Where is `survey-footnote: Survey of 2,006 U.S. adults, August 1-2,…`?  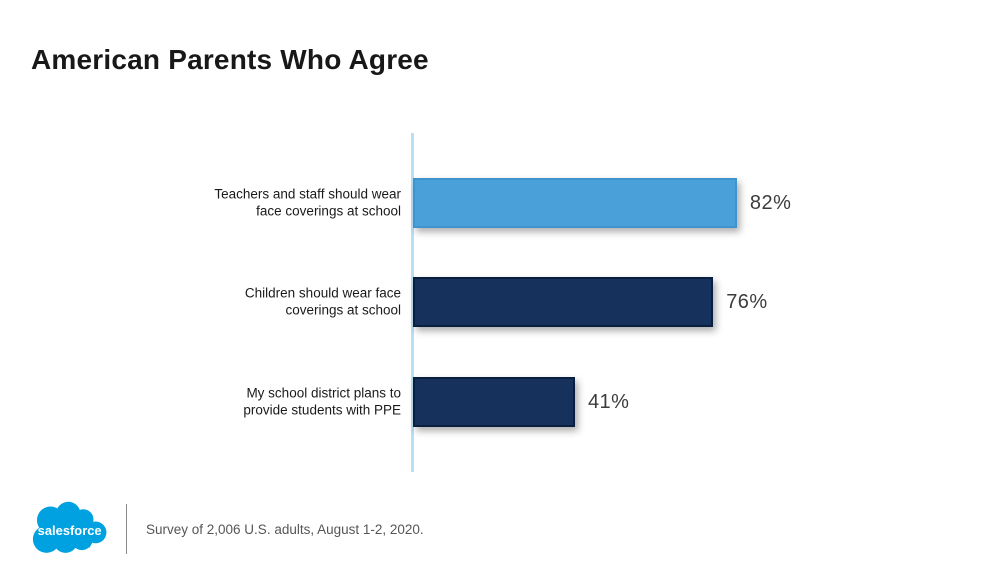
survey-footnote: Survey of 2,006 U.S. adults, August 1-2,… is located at coordinates (285, 529).